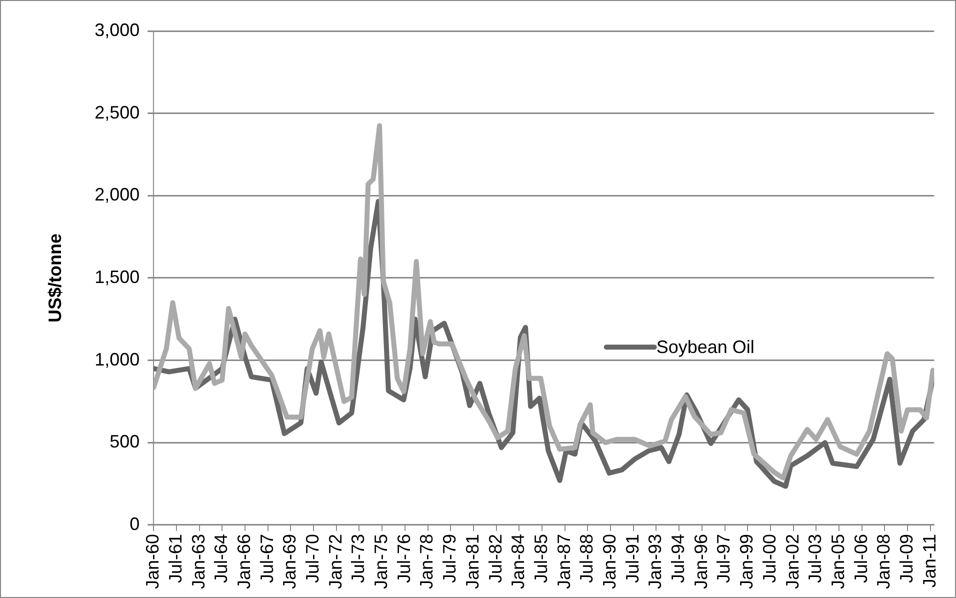 The width and height of the screenshot is (956, 598). I want to click on x-tick-label: Jan-84, so click(518, 562).